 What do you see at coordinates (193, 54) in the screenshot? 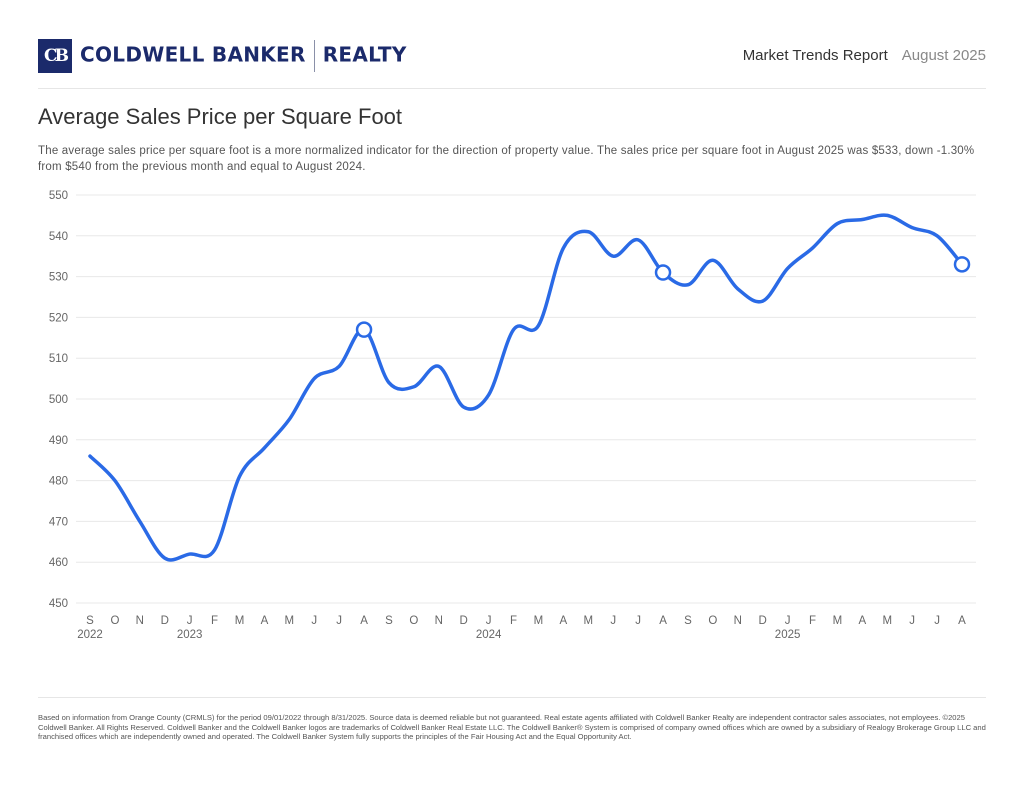
I see `logo-brand: COLDWELL BANKER` at bounding box center [193, 54].